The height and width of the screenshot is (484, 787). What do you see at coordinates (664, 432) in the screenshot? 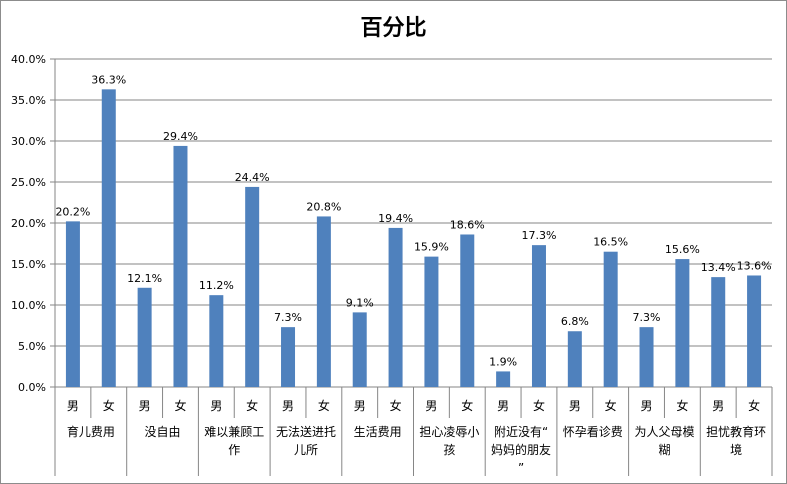
I see `group-label: 为人父母模` at bounding box center [664, 432].